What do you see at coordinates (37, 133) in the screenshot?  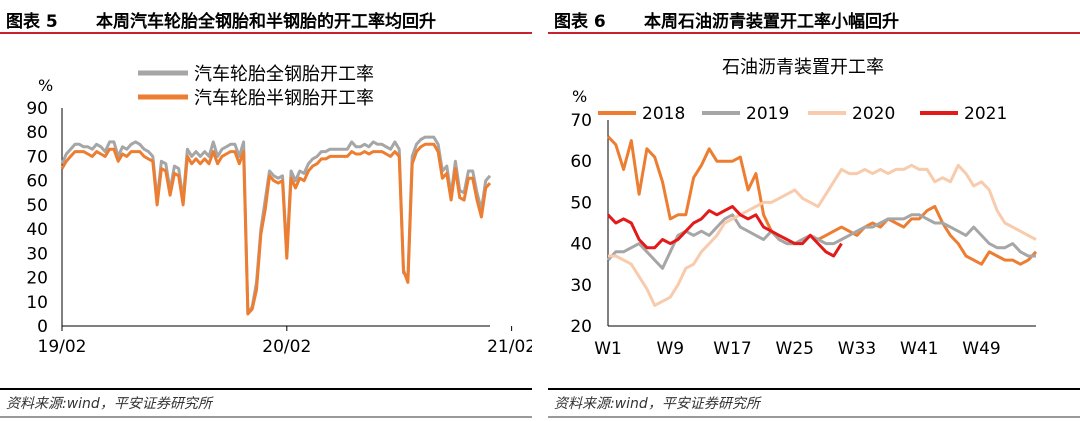 I see `y-tick-label: 80` at bounding box center [37, 133].